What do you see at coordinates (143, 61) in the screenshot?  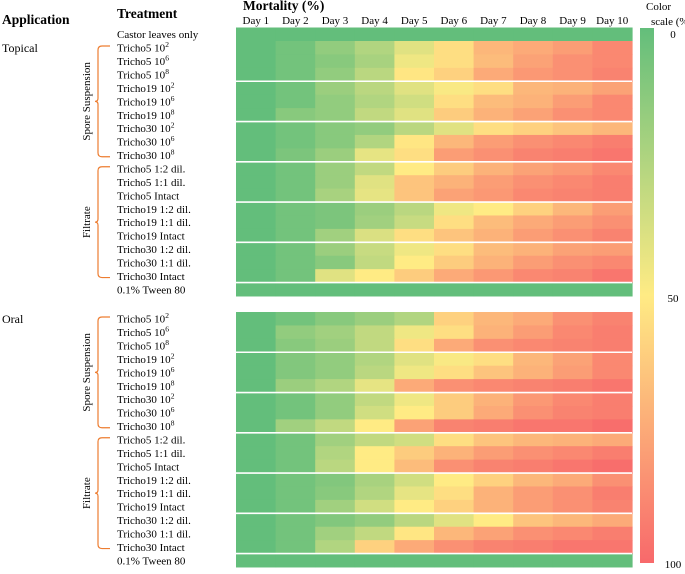 I see `row-label: Tricho5 106` at bounding box center [143, 61].